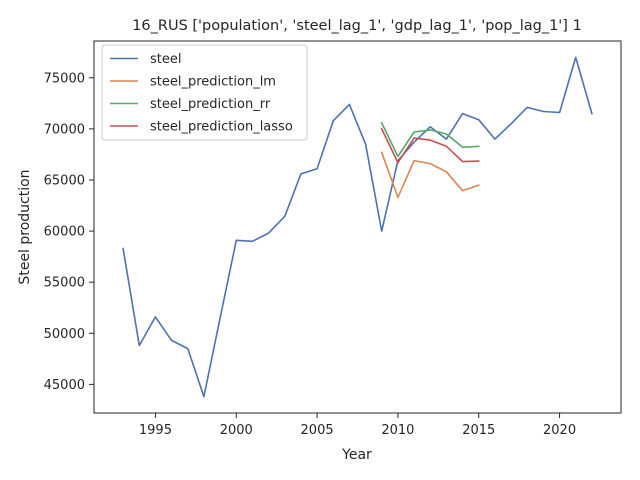  Describe the element at coordinates (478, 430) in the screenshot. I see `x-tick-label: 2015` at that location.